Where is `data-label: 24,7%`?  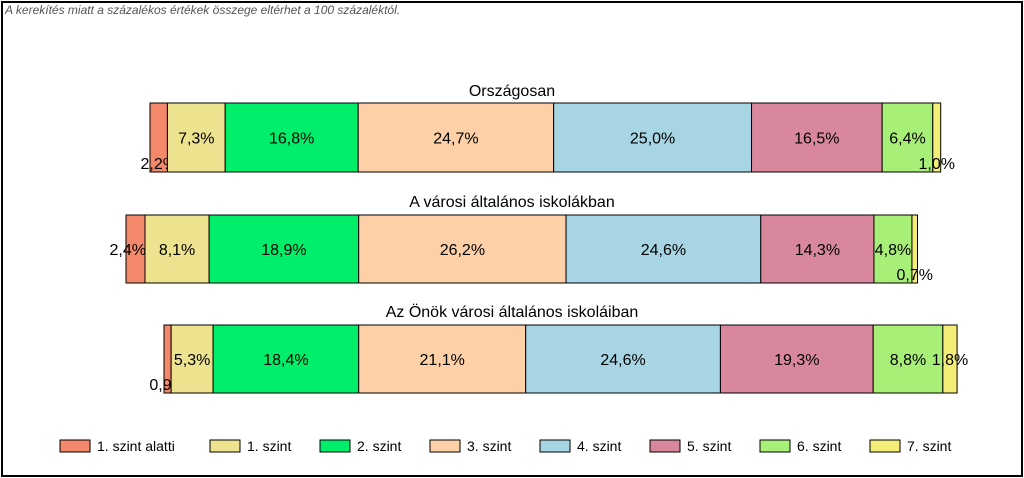 data-label: 24,7% is located at coordinates (455, 139).